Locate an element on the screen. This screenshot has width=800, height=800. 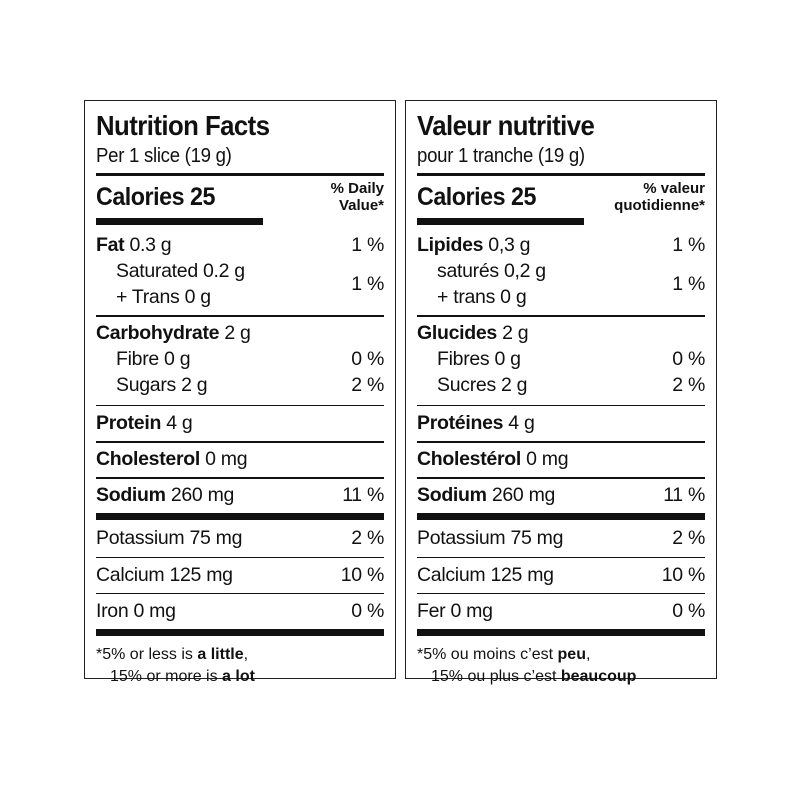
nutrient-name: Carbohydrate is located at coordinates (158, 333).